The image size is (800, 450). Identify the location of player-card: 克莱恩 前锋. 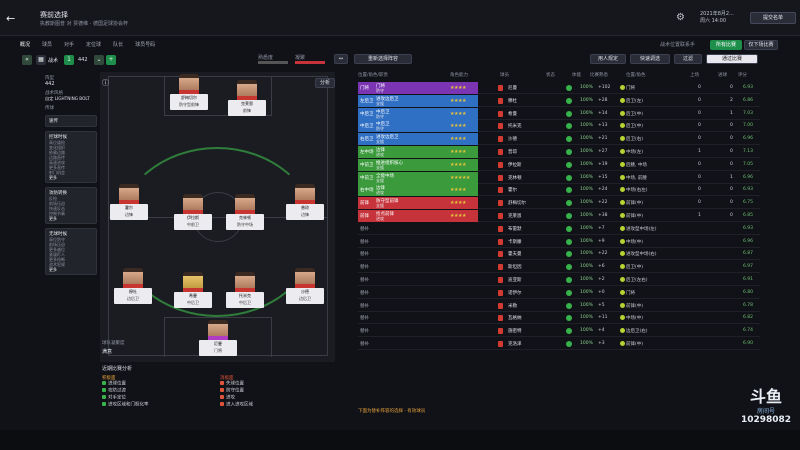
(247, 98).